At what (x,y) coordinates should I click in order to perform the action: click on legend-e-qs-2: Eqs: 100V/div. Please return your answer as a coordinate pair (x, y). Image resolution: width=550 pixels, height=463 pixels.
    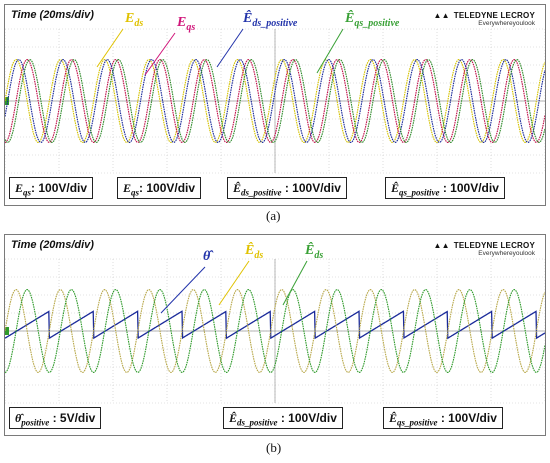
    Looking at the image, I should click on (159, 188).